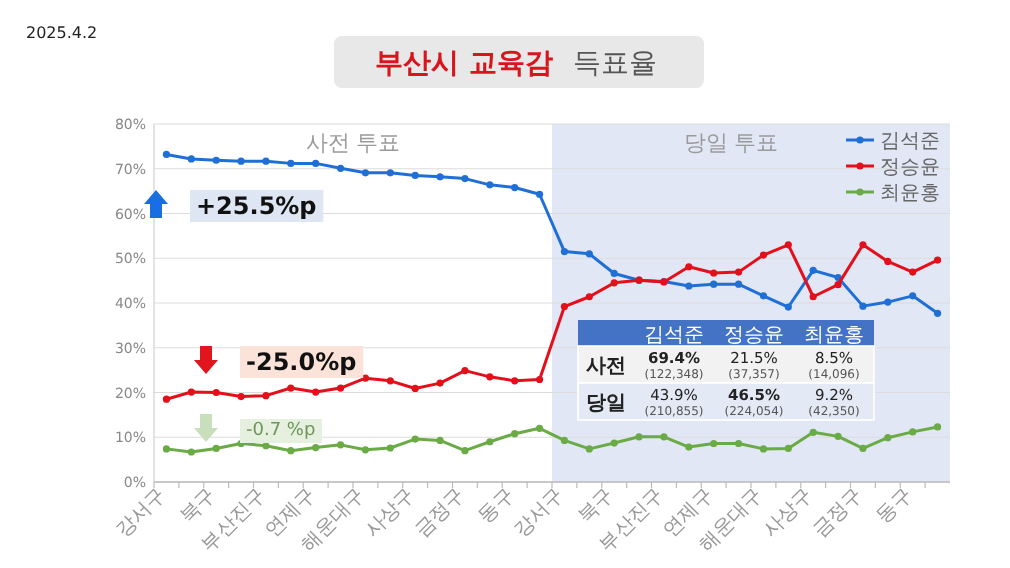 The width and height of the screenshot is (1010, 568). Describe the element at coordinates (606, 367) in the screenshot. I see `annotation: 사전` at that location.